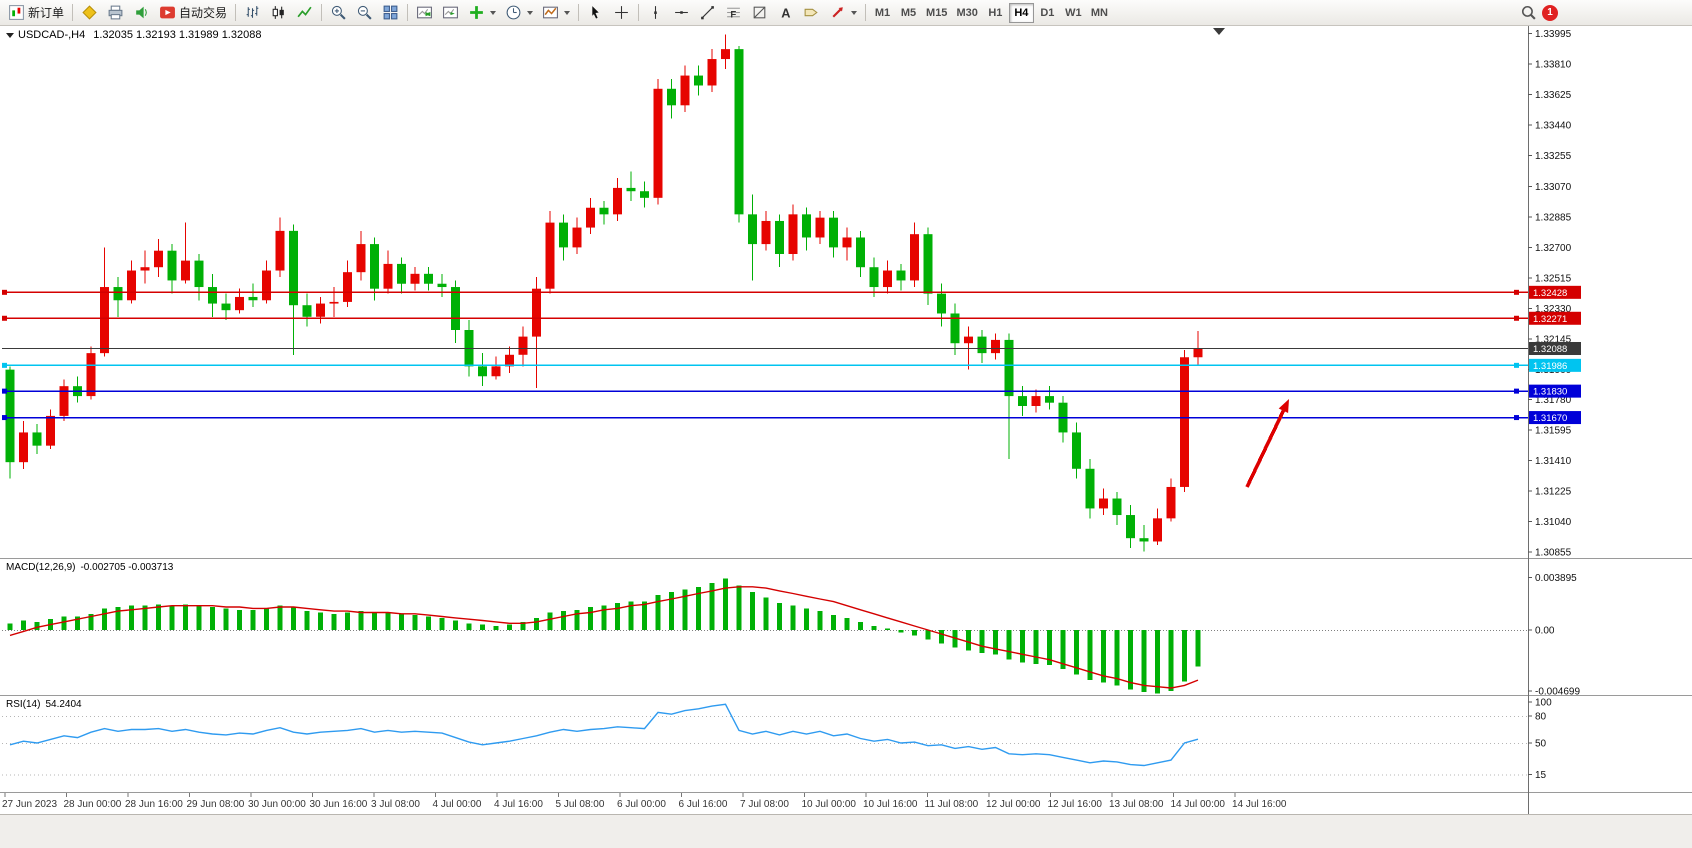 The image size is (1692, 848). Describe the element at coordinates (395, 804) in the screenshot. I see `svg-text: 3 Jul 08:00` at that location.